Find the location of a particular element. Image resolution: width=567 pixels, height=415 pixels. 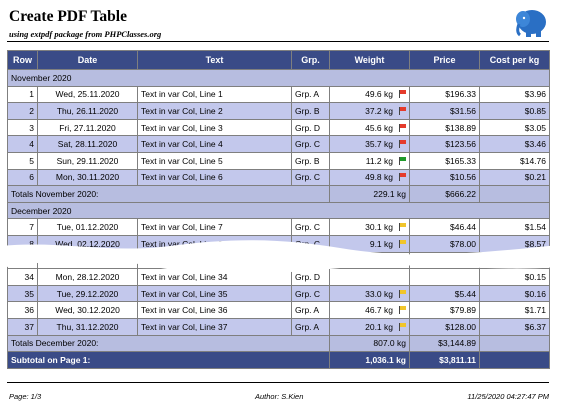

month-header-row: December 2020 is located at coordinates (278, 210).